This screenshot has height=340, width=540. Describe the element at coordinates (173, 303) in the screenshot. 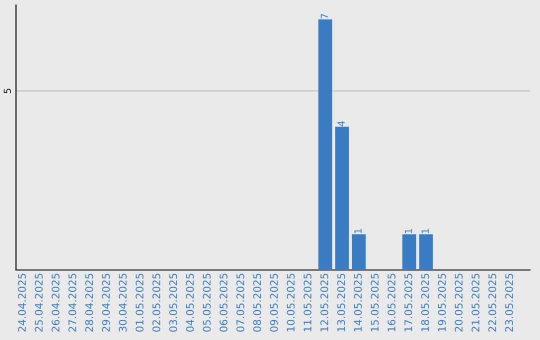

I see `x-tick-label: 03.05.2025` at that location.